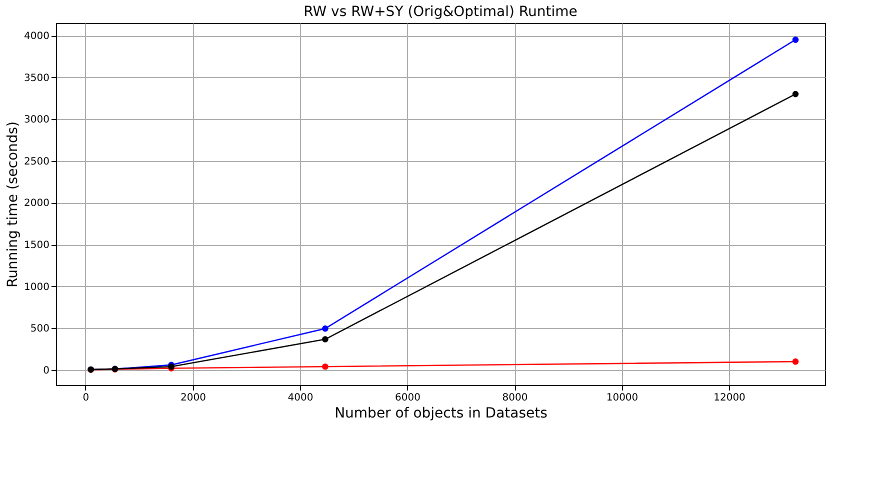  I want to click on y-tick-label: 2500, so click(37, 162).